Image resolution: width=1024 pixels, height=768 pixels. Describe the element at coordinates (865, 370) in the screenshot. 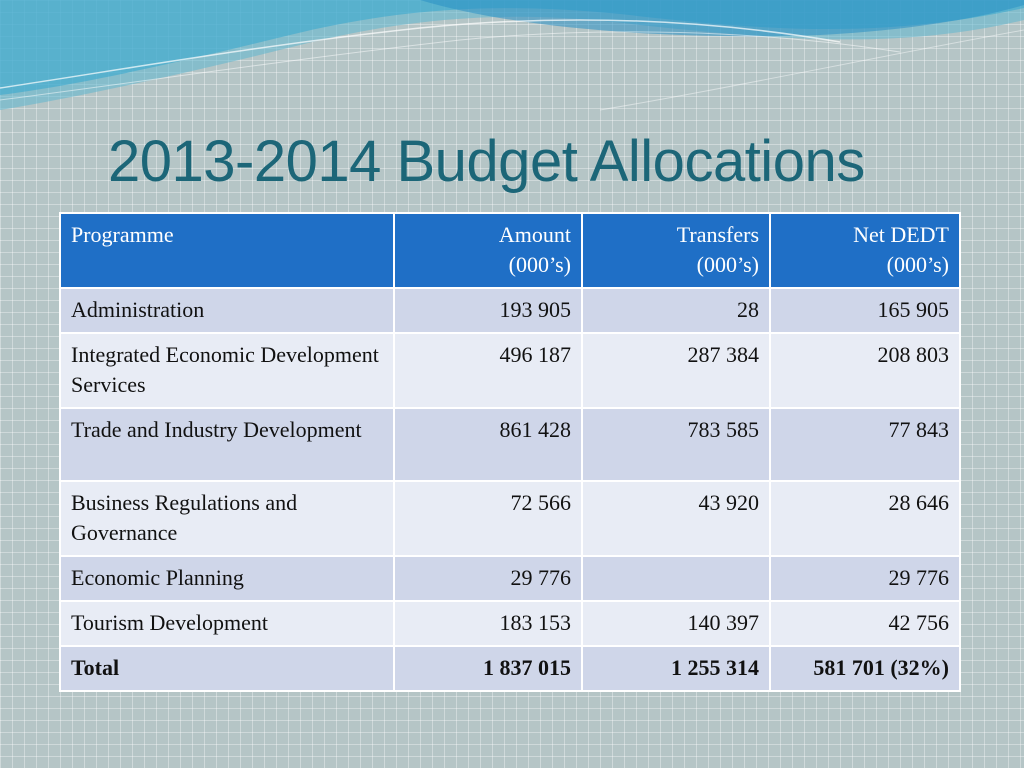

I see `net-dedt-cell: 208 803` at that location.